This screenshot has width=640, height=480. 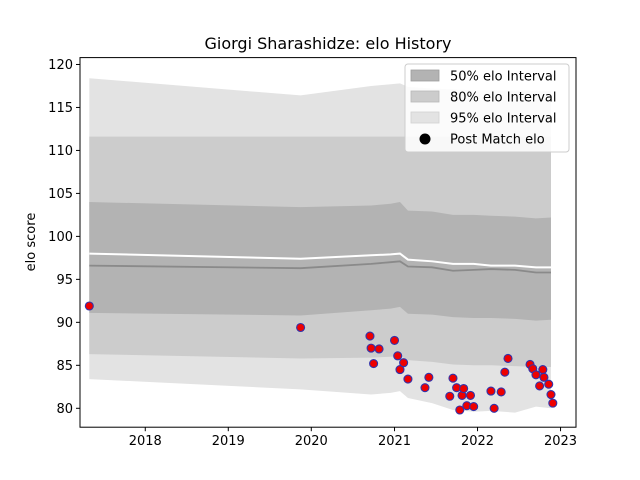 I want to click on x-tick-label: 2020, so click(x=311, y=441).